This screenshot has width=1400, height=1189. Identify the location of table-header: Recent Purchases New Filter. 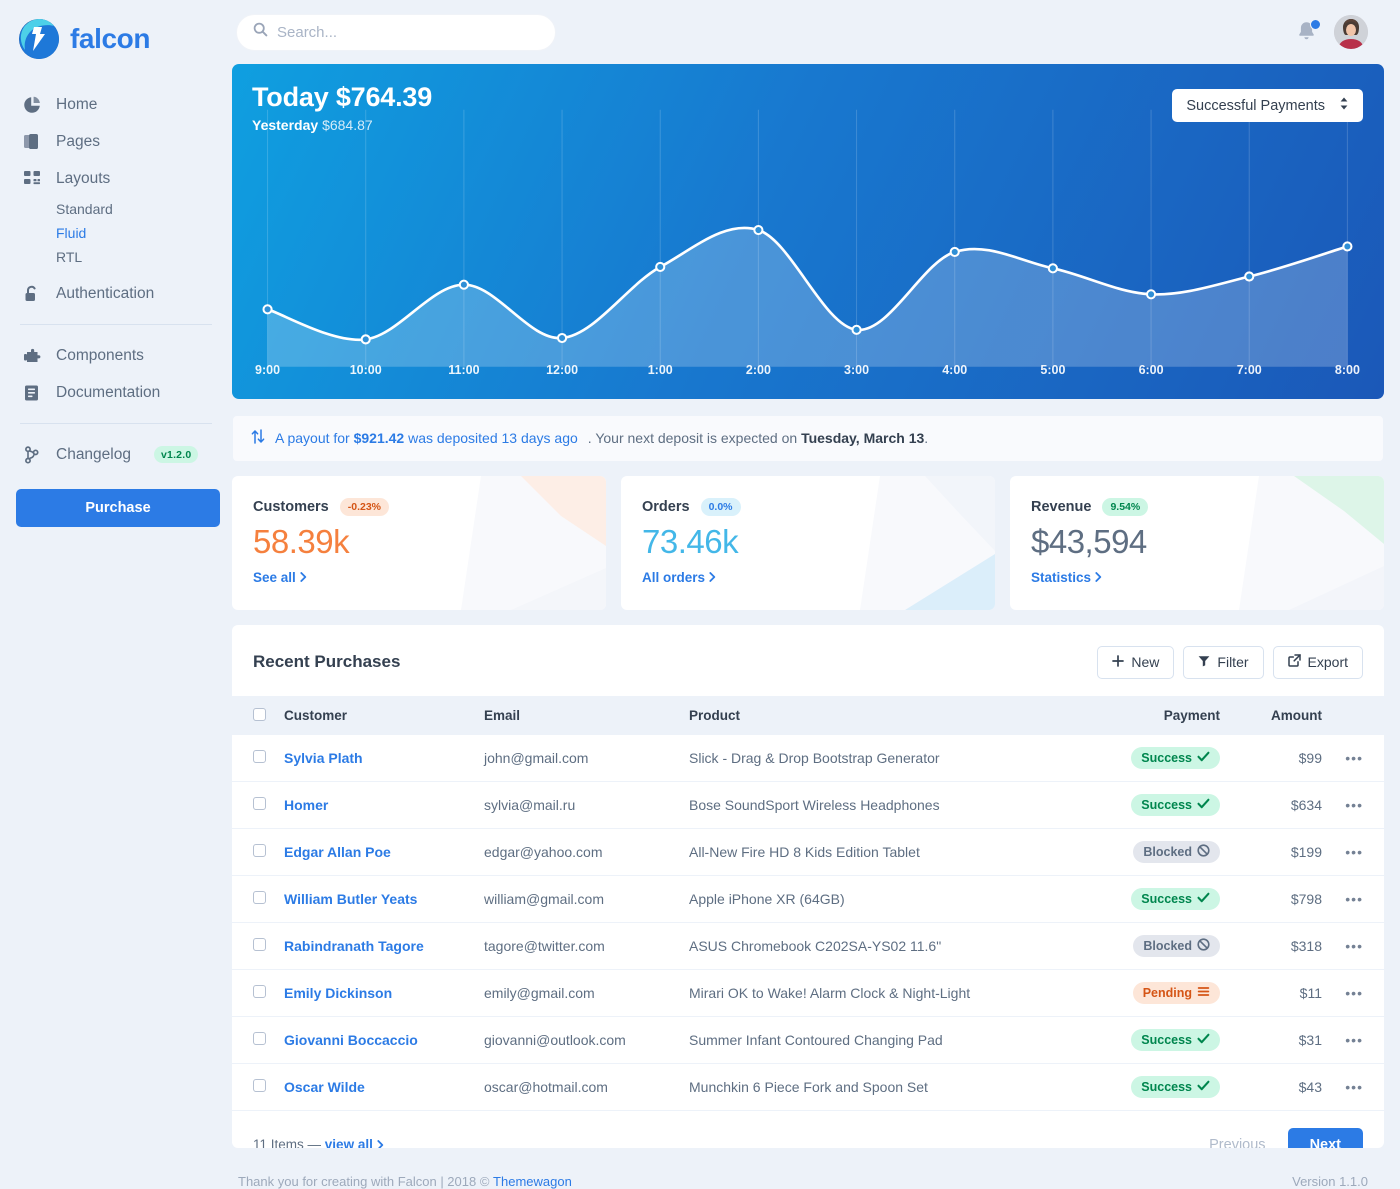
(808, 660).